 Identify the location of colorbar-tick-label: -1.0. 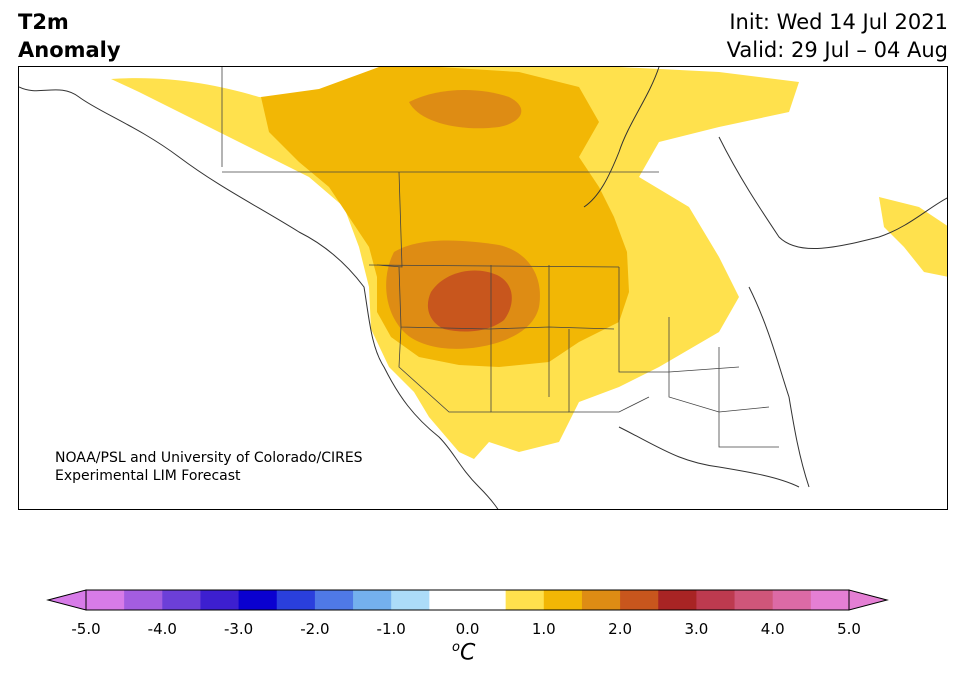
(391, 629).